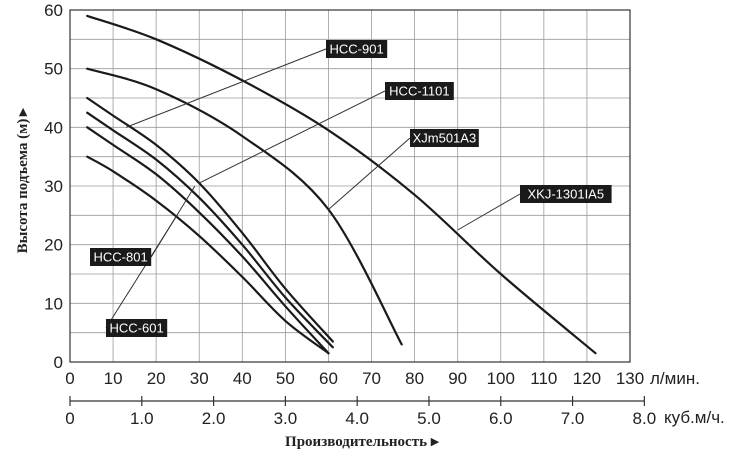 The width and height of the screenshot is (750, 469). I want to click on y-tick-label: 10, so click(53, 303).